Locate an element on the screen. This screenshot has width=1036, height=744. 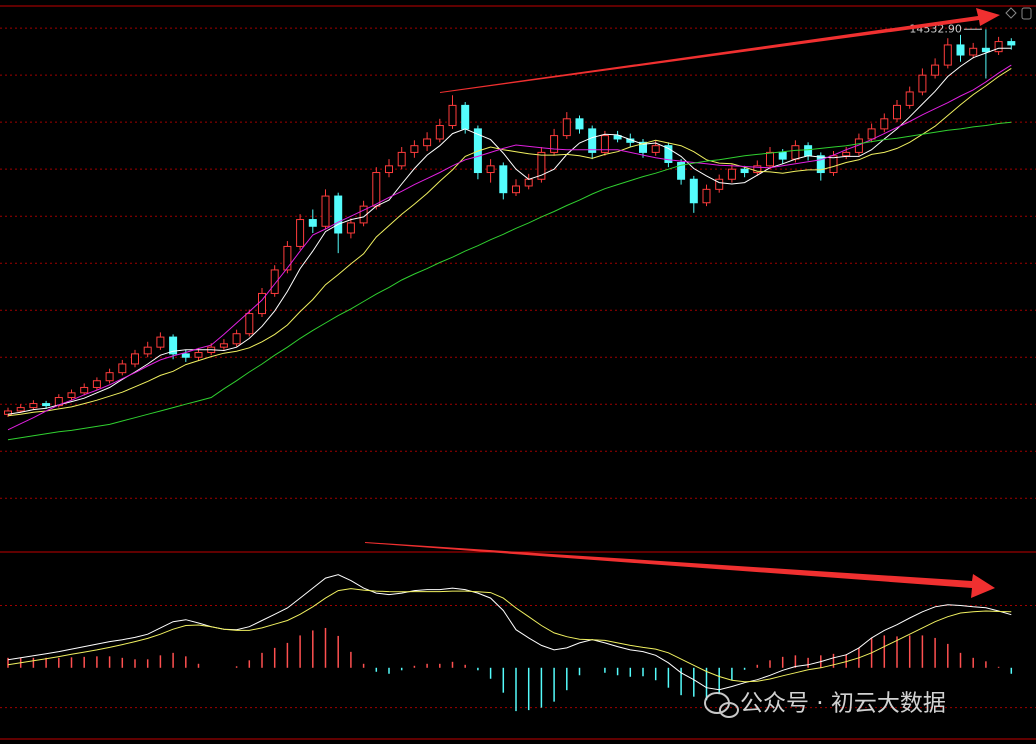
watermark-icon is located at coordinates (729, 710).